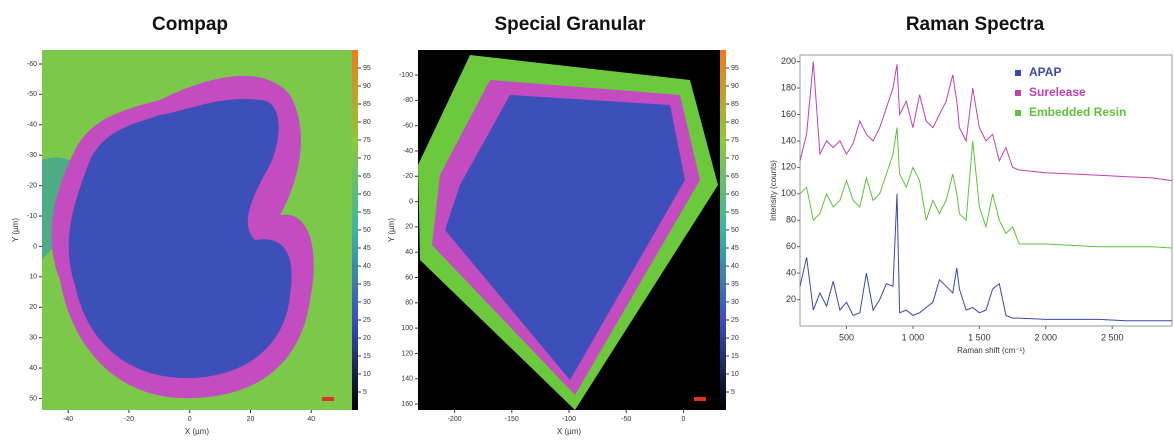  What do you see at coordinates (32, 216) in the screenshot?
I see `y-tick-label: -10` at bounding box center [32, 216].